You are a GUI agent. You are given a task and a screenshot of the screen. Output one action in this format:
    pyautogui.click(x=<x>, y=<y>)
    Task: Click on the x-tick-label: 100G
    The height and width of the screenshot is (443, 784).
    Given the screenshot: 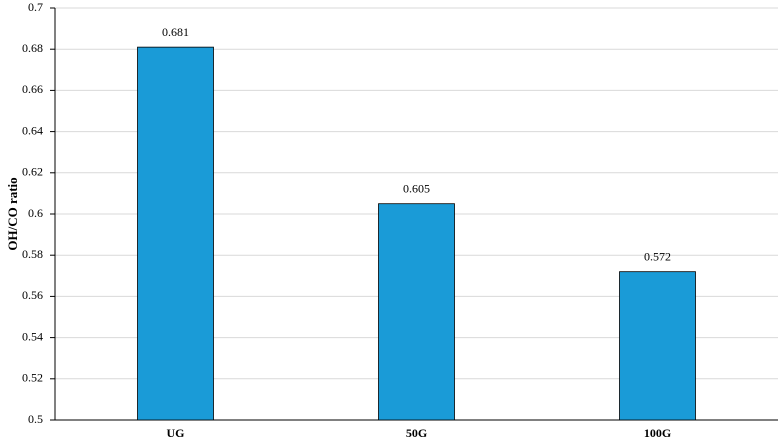 What is the action you would take?
    pyautogui.click(x=657, y=433)
    